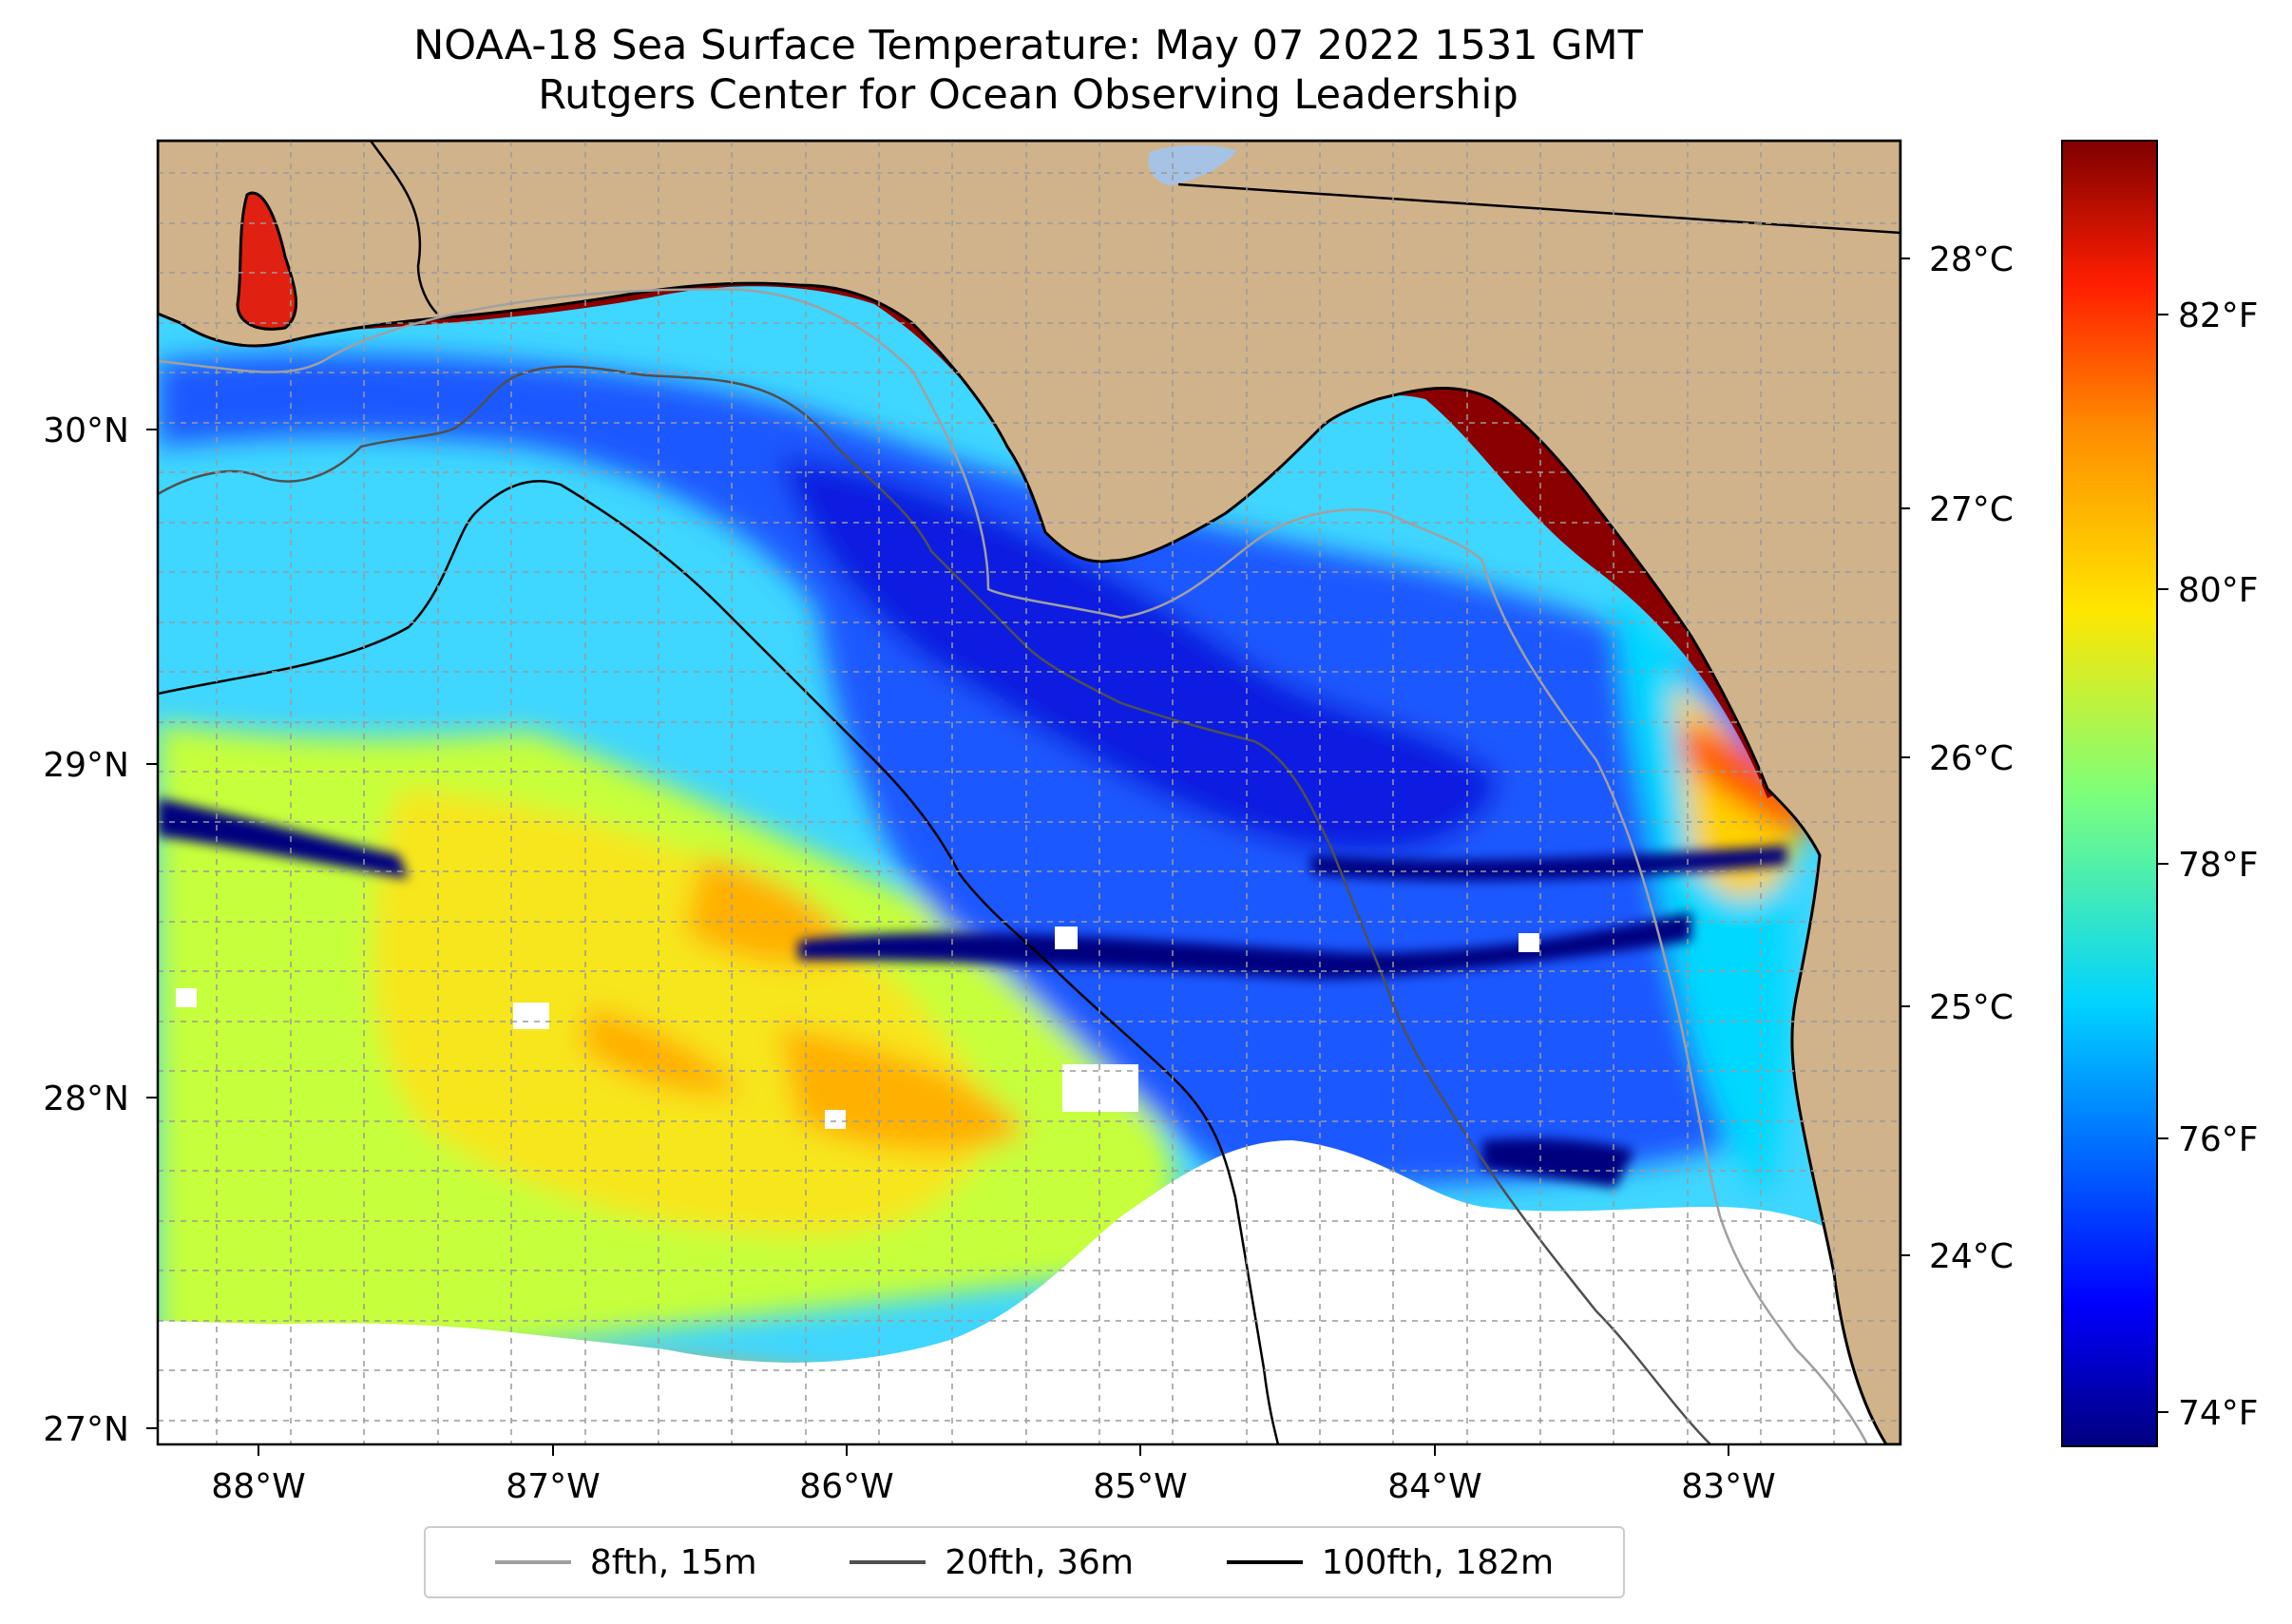 This screenshot has height=1624, width=2292. I want to click on fahrenheit-tick-label: 82°F, so click(2218, 315).